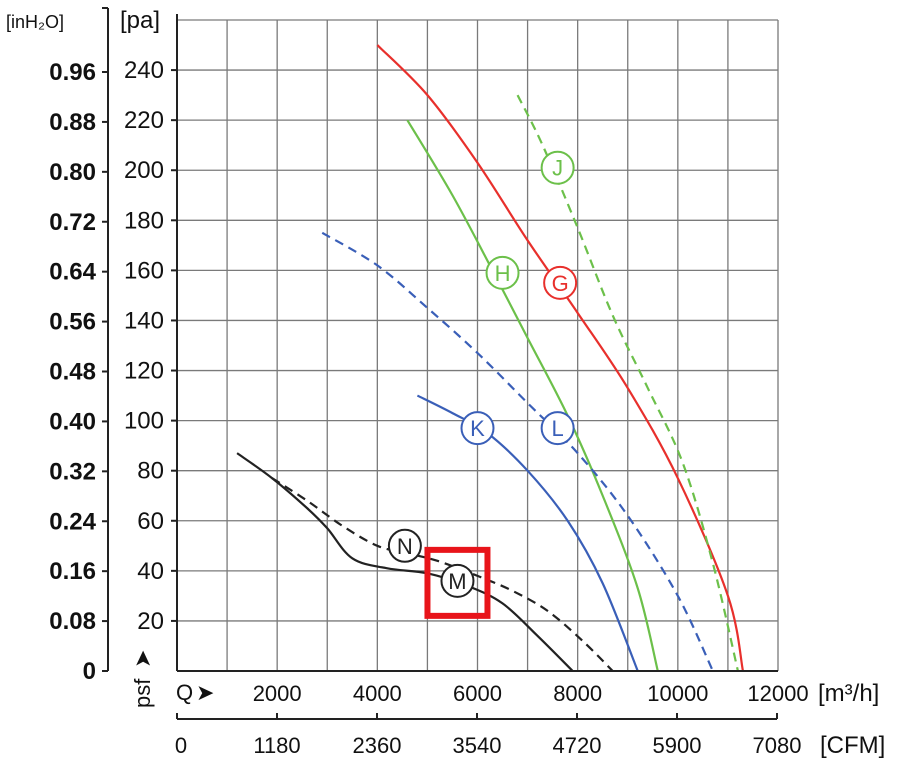 This screenshot has height=769, width=919. I want to click on marker-circle-m, so click(457, 580).